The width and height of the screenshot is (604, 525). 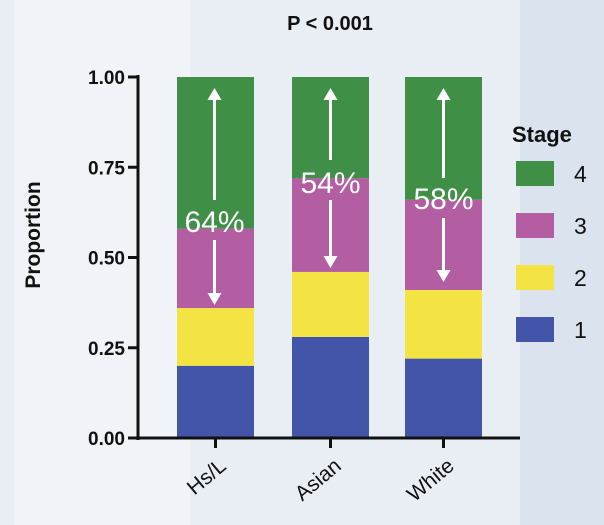 What do you see at coordinates (330, 183) in the screenshot?
I see `annotation-label-asian: 54%` at bounding box center [330, 183].